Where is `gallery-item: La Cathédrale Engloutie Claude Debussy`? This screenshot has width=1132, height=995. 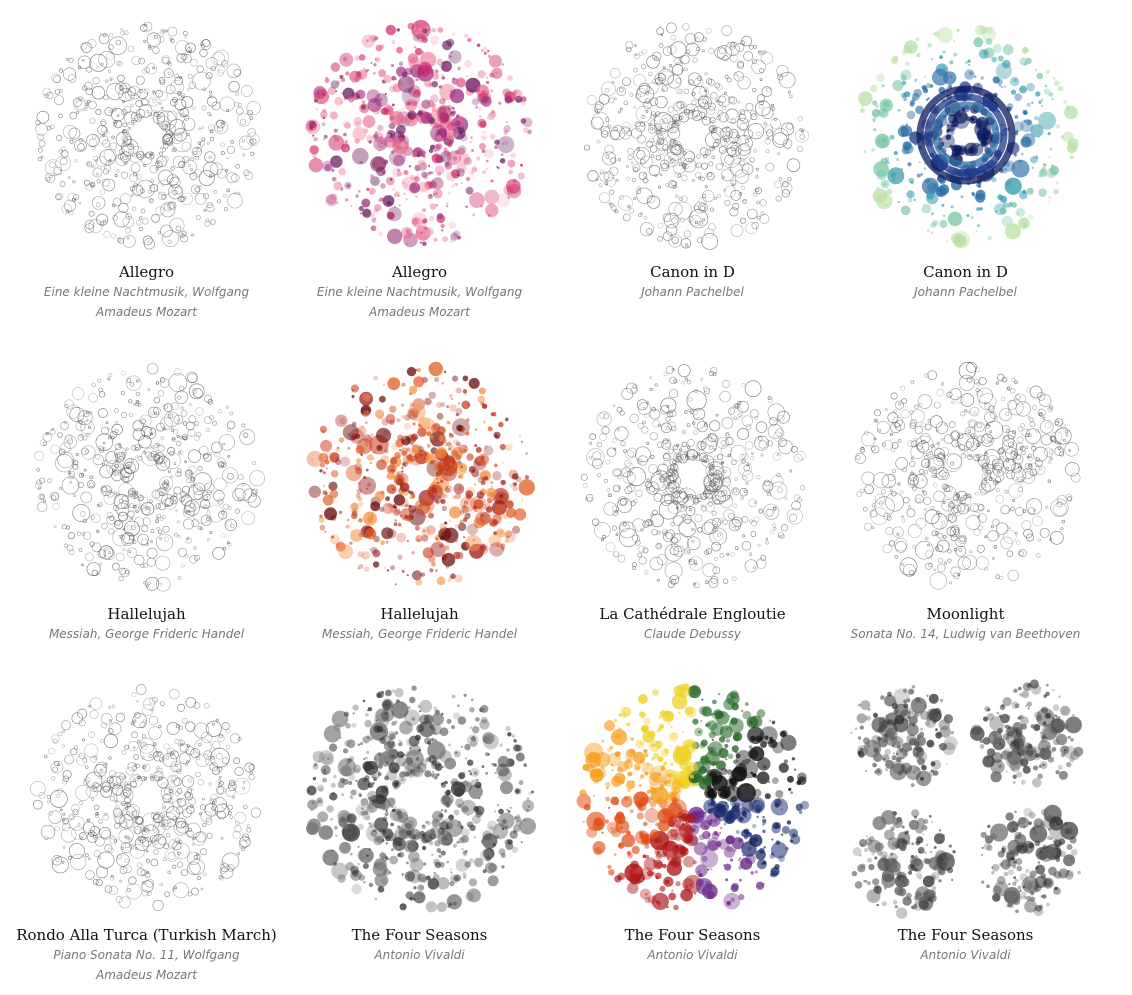 gallery-item: La Cathédrale Engloutie Claude Debussy is located at coordinates (692, 498).